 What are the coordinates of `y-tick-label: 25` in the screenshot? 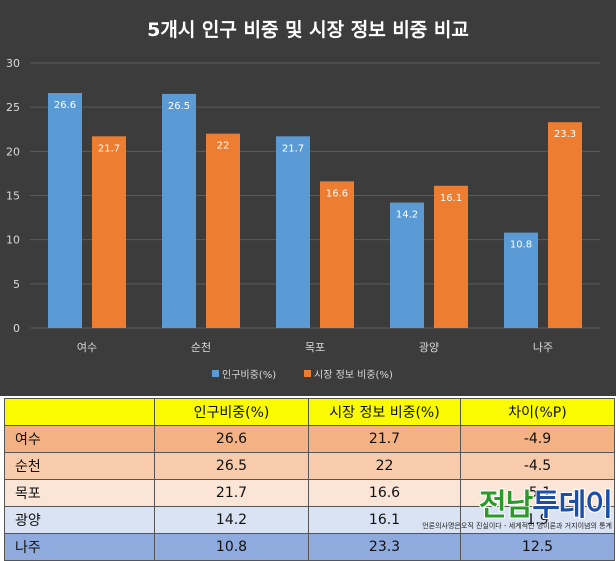 It's located at (13, 107).